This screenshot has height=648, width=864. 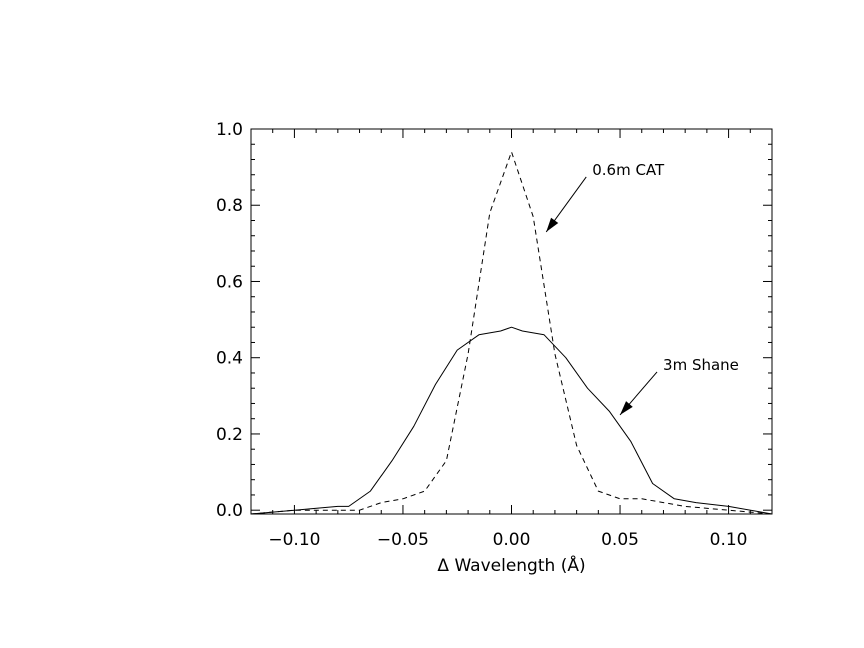 What do you see at coordinates (701, 365) in the screenshot?
I see `annotation-label-3m-shane: 3m Shane` at bounding box center [701, 365].